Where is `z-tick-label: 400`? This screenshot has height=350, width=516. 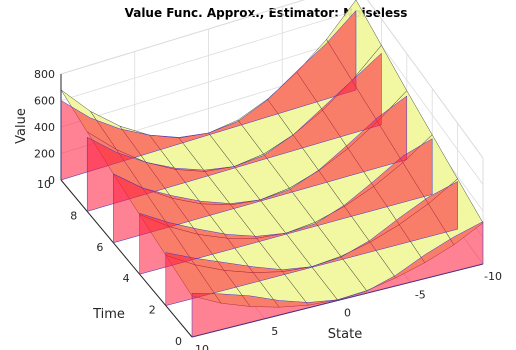 z-tick-label: 400 is located at coordinates (44, 127).